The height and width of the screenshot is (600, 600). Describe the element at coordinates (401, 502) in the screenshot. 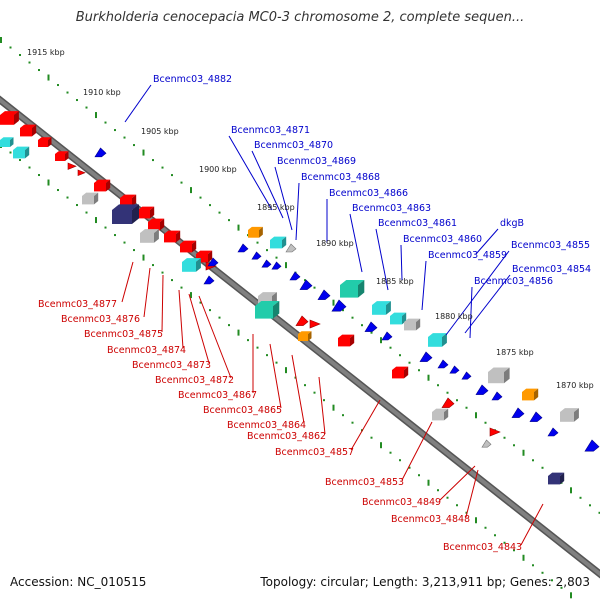

I see `gene-label-lower: Bcenmc03_4849` at that location.